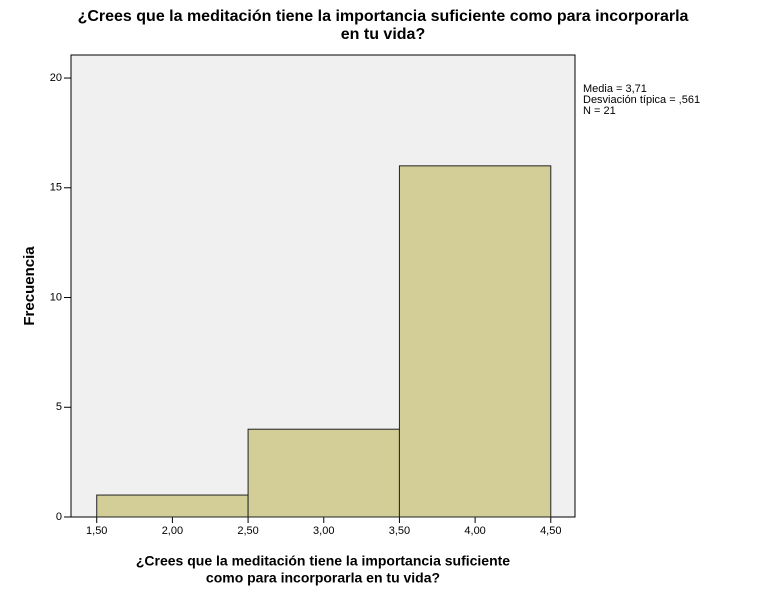 This screenshot has width=760, height=593. What do you see at coordinates (247, 531) in the screenshot?
I see `x-tick-label: 2,50` at bounding box center [247, 531].